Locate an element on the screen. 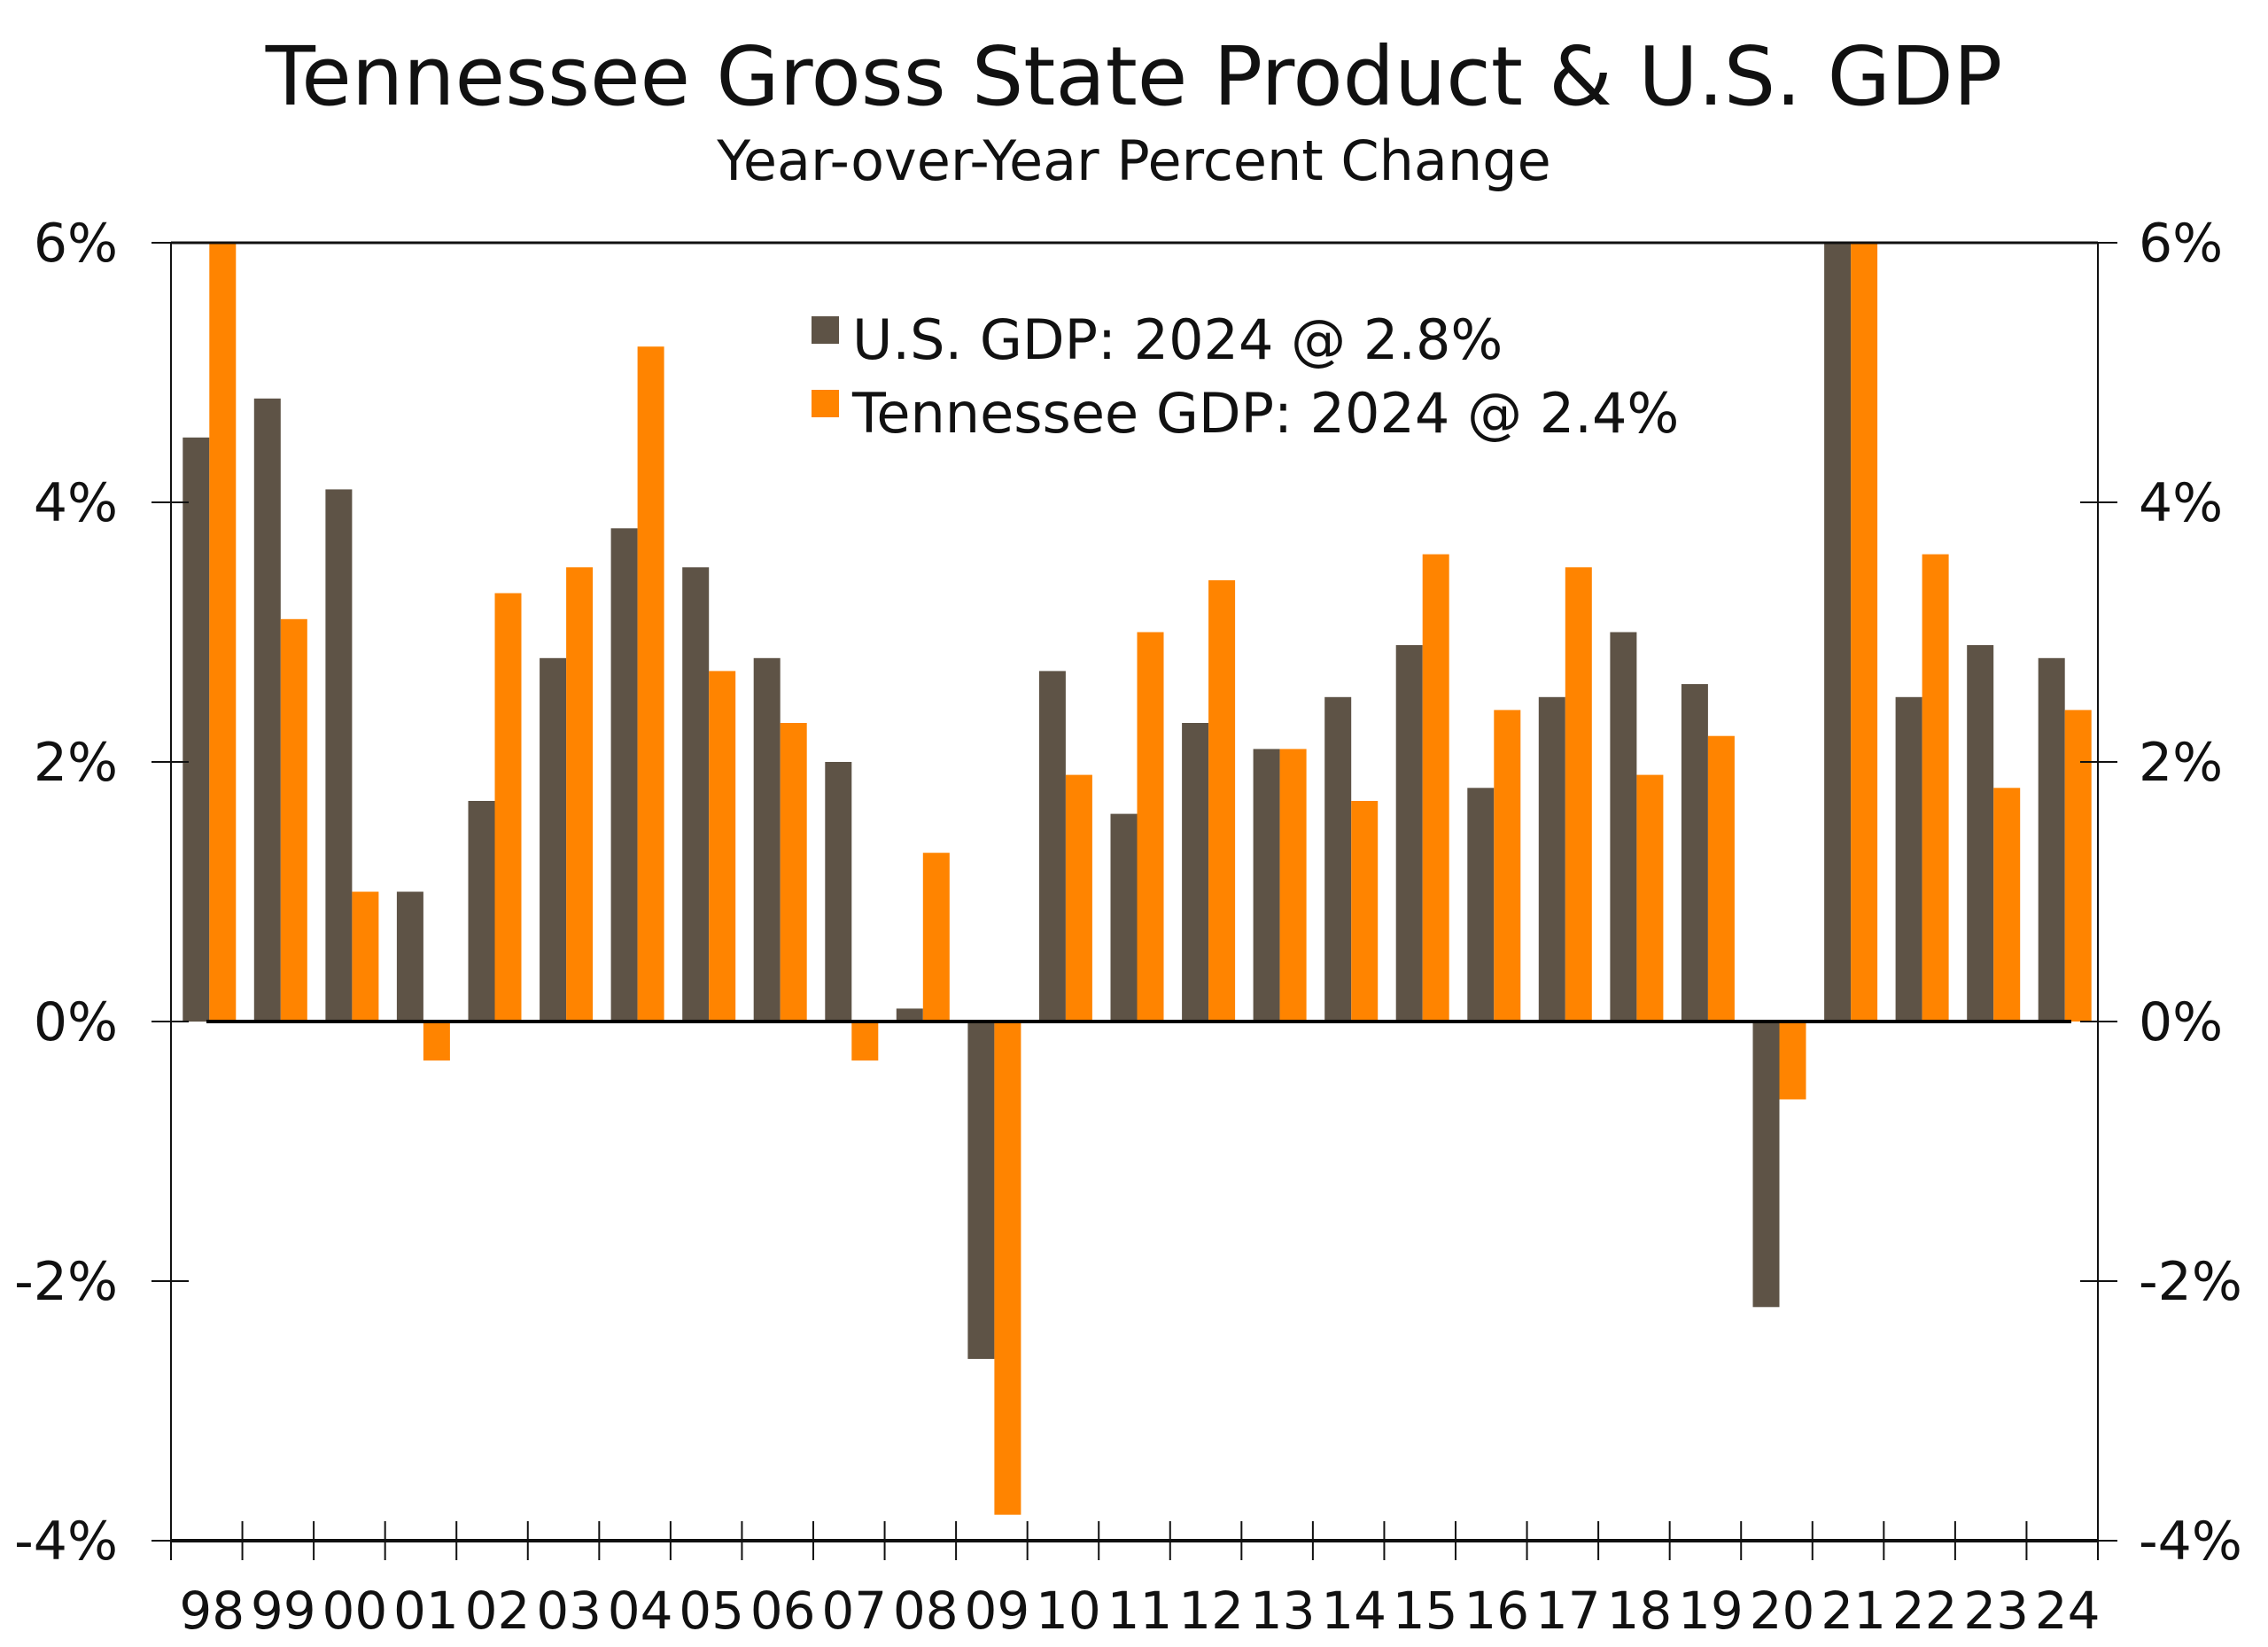  y-tick-label-left: -4% is located at coordinates (66, 1542).